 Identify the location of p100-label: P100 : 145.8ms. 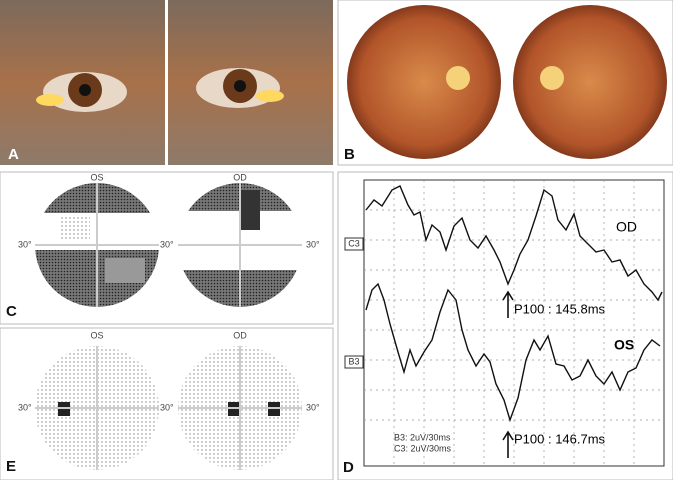
(560, 308).